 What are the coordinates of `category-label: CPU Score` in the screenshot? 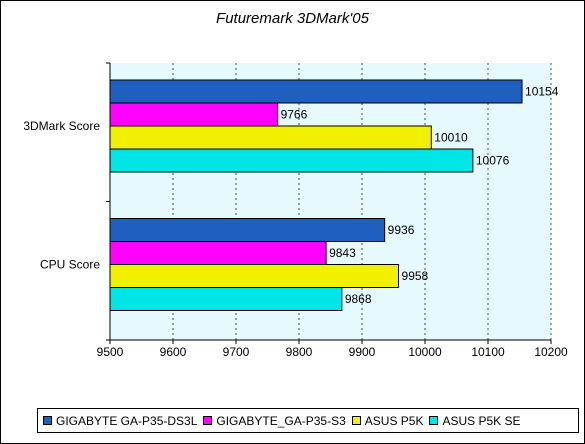 It's located at (70, 265).